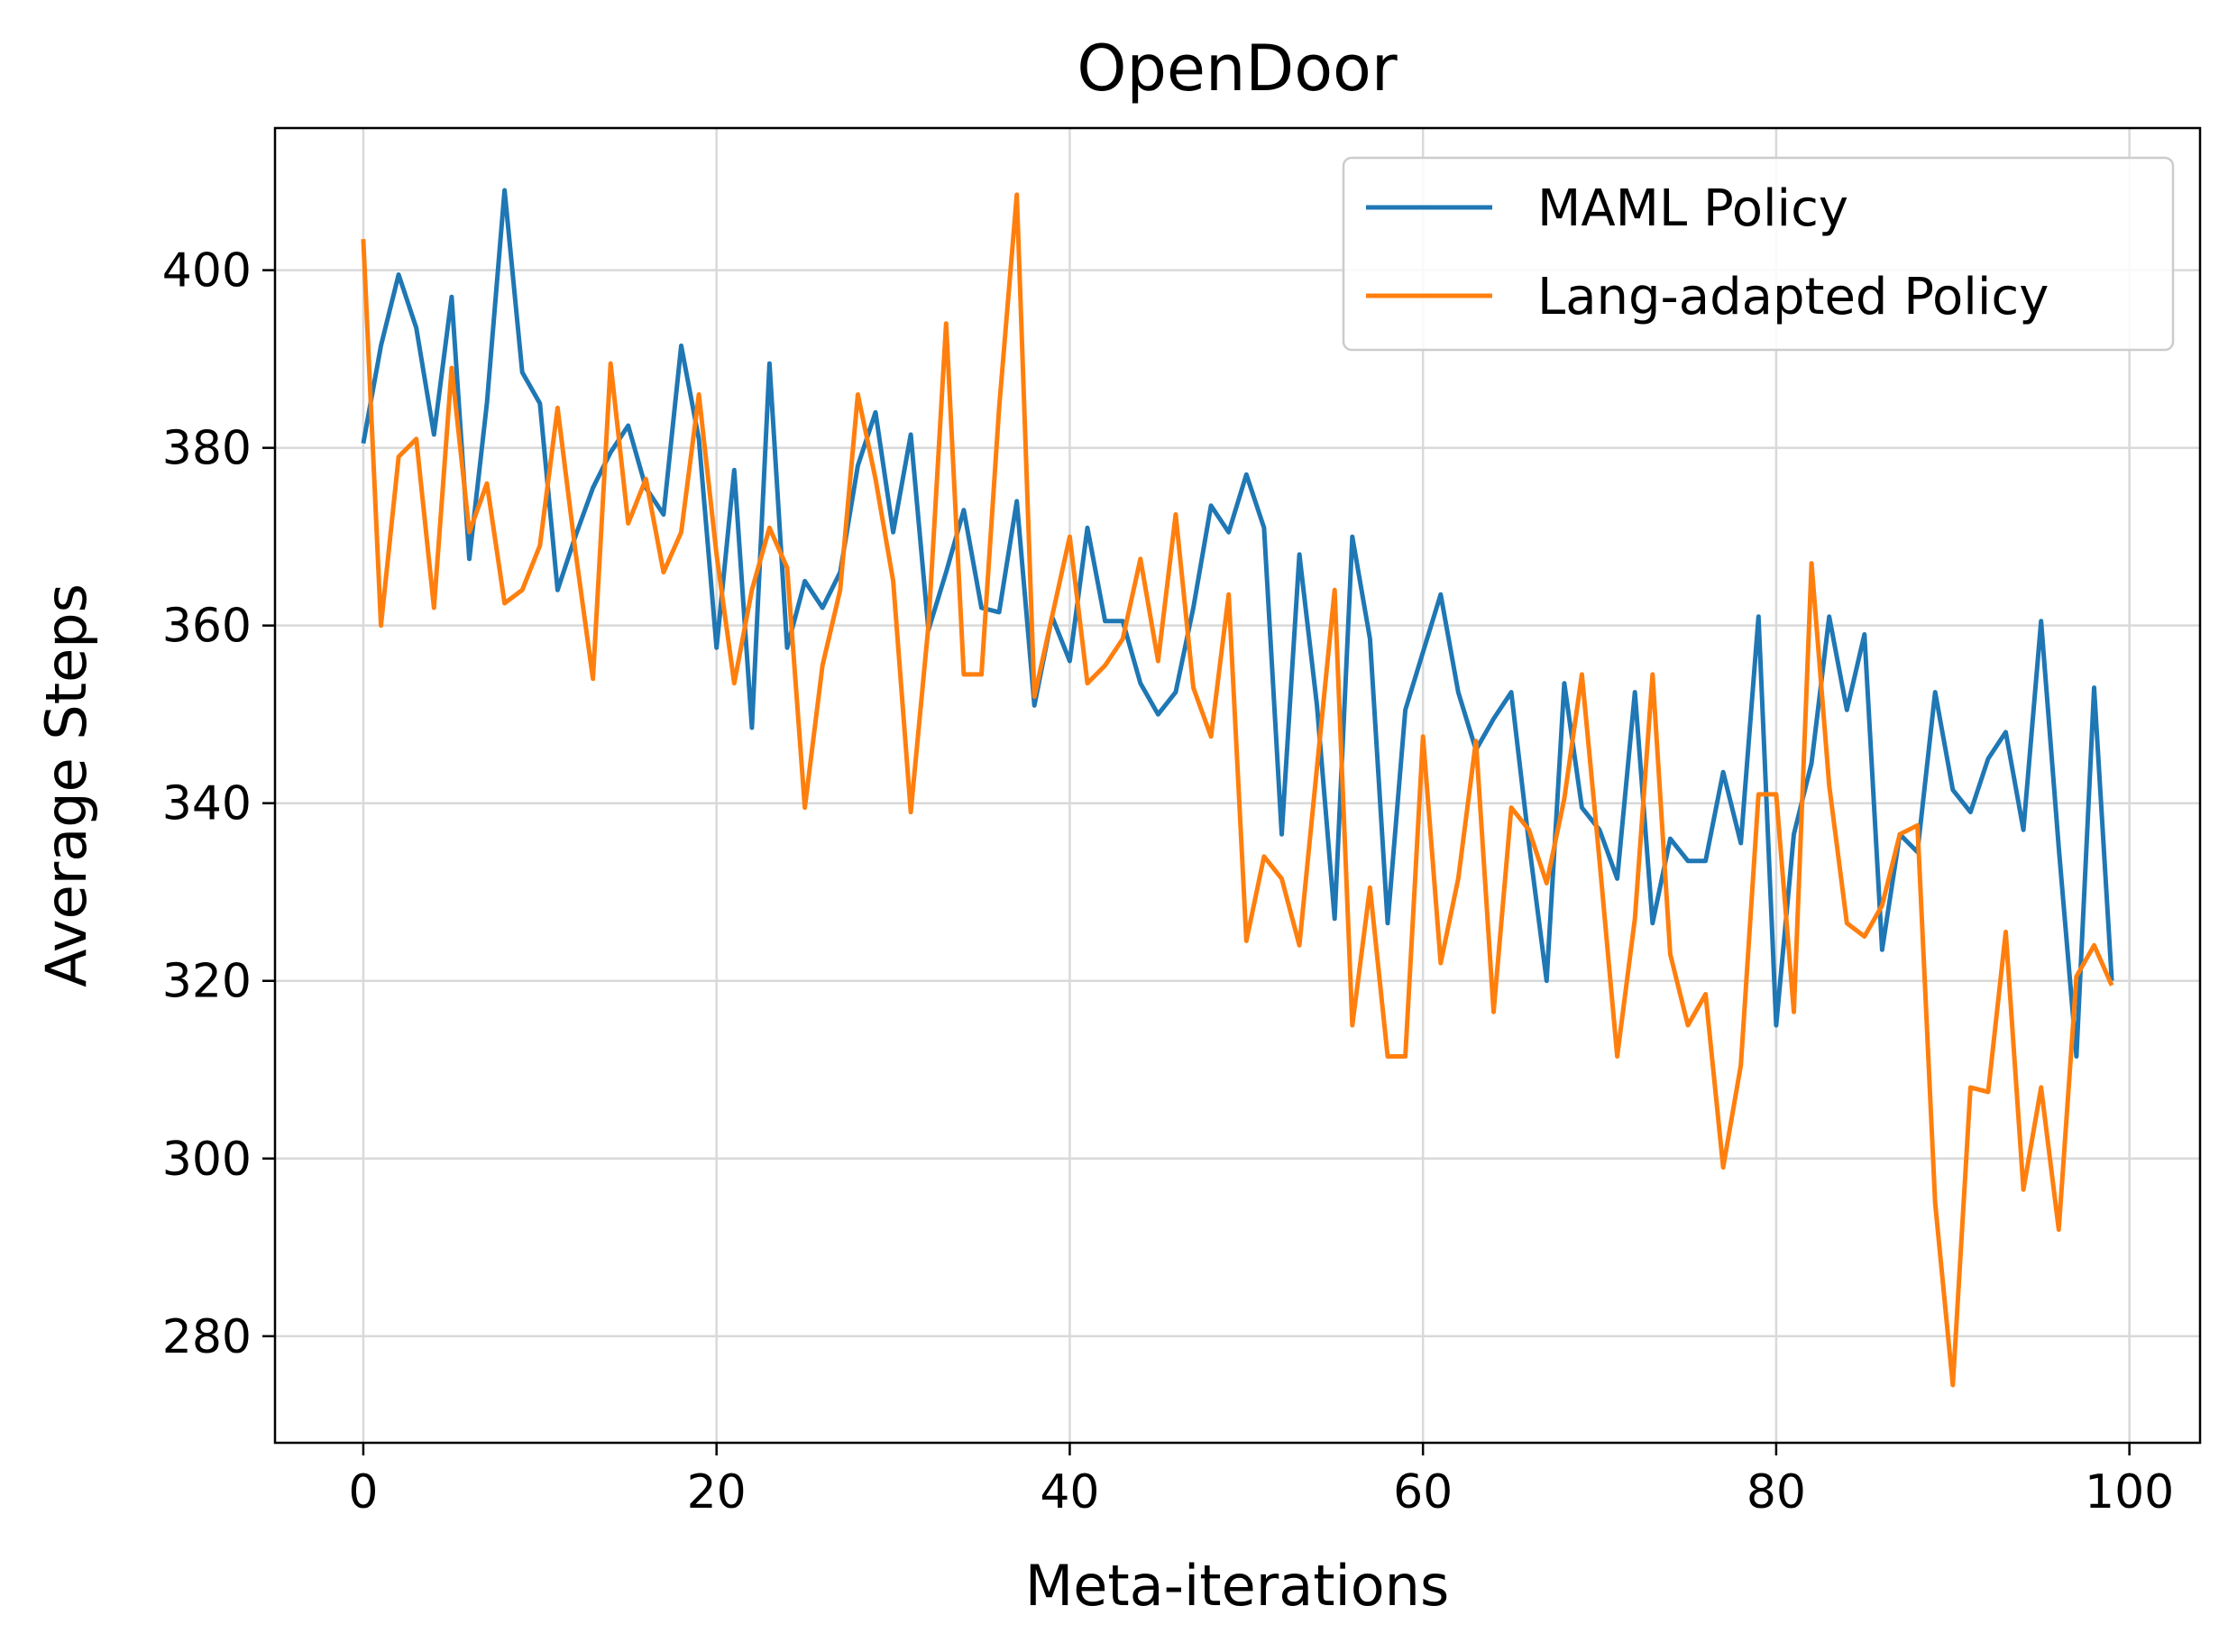  I want to click on x-tick-label: 40, so click(1069, 1492).